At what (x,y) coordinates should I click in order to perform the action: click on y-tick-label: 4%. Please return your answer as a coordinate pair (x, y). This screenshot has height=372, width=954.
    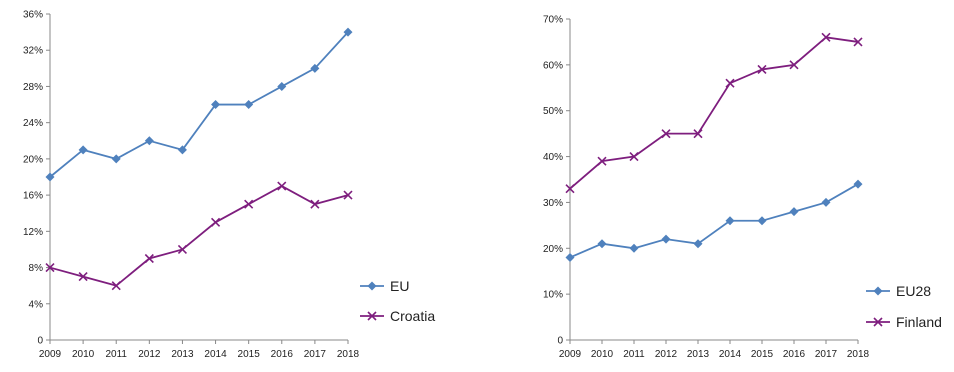
    Looking at the image, I should click on (36, 304).